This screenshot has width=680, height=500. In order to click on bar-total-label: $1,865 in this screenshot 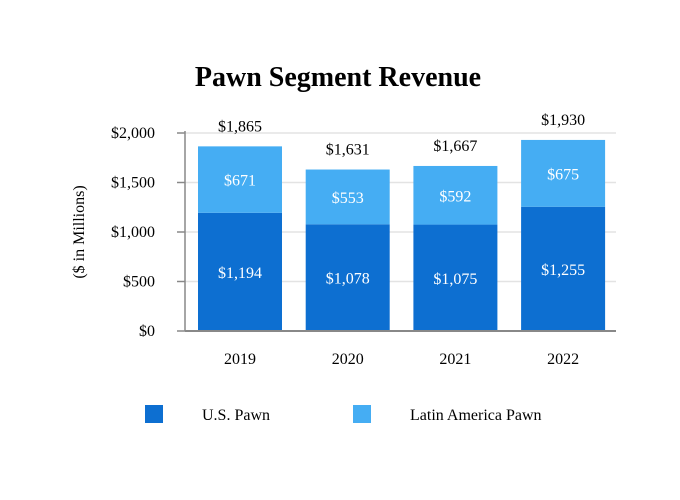, I will do `click(240, 126)`.